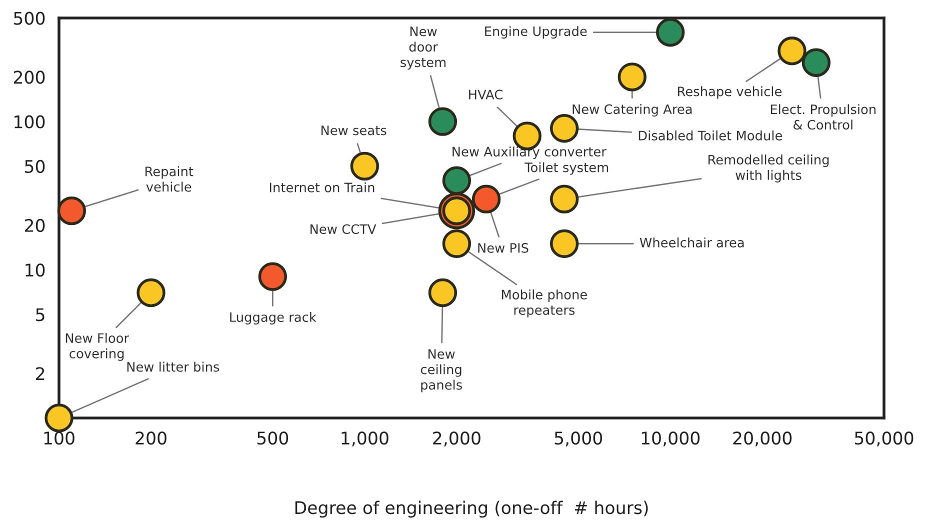  Describe the element at coordinates (40, 315) in the screenshot. I see `y-tick-label: 5` at that location.